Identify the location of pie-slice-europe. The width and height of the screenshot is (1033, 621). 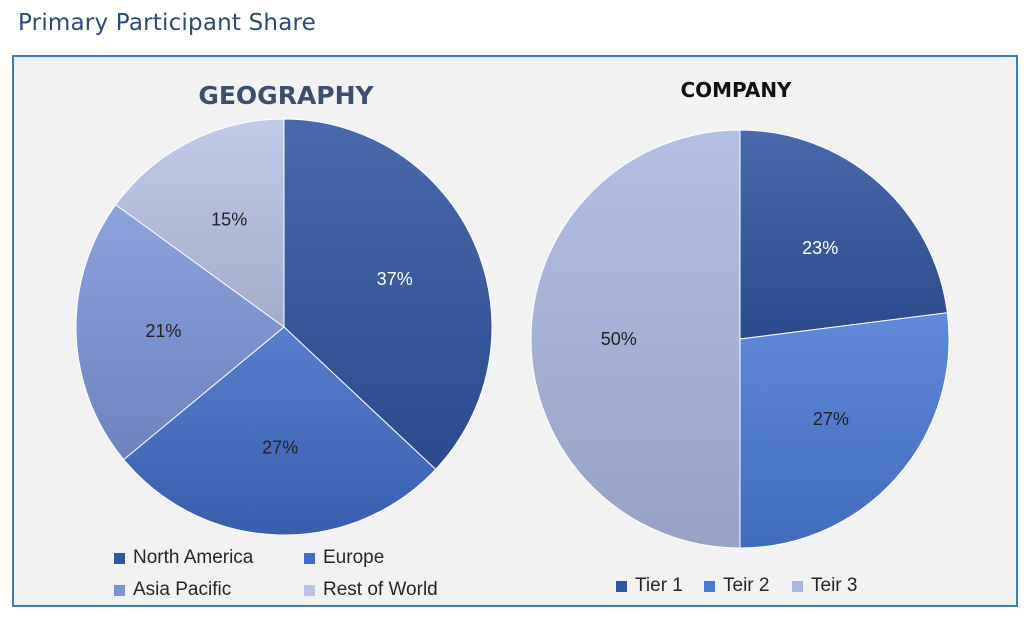
(280, 431).